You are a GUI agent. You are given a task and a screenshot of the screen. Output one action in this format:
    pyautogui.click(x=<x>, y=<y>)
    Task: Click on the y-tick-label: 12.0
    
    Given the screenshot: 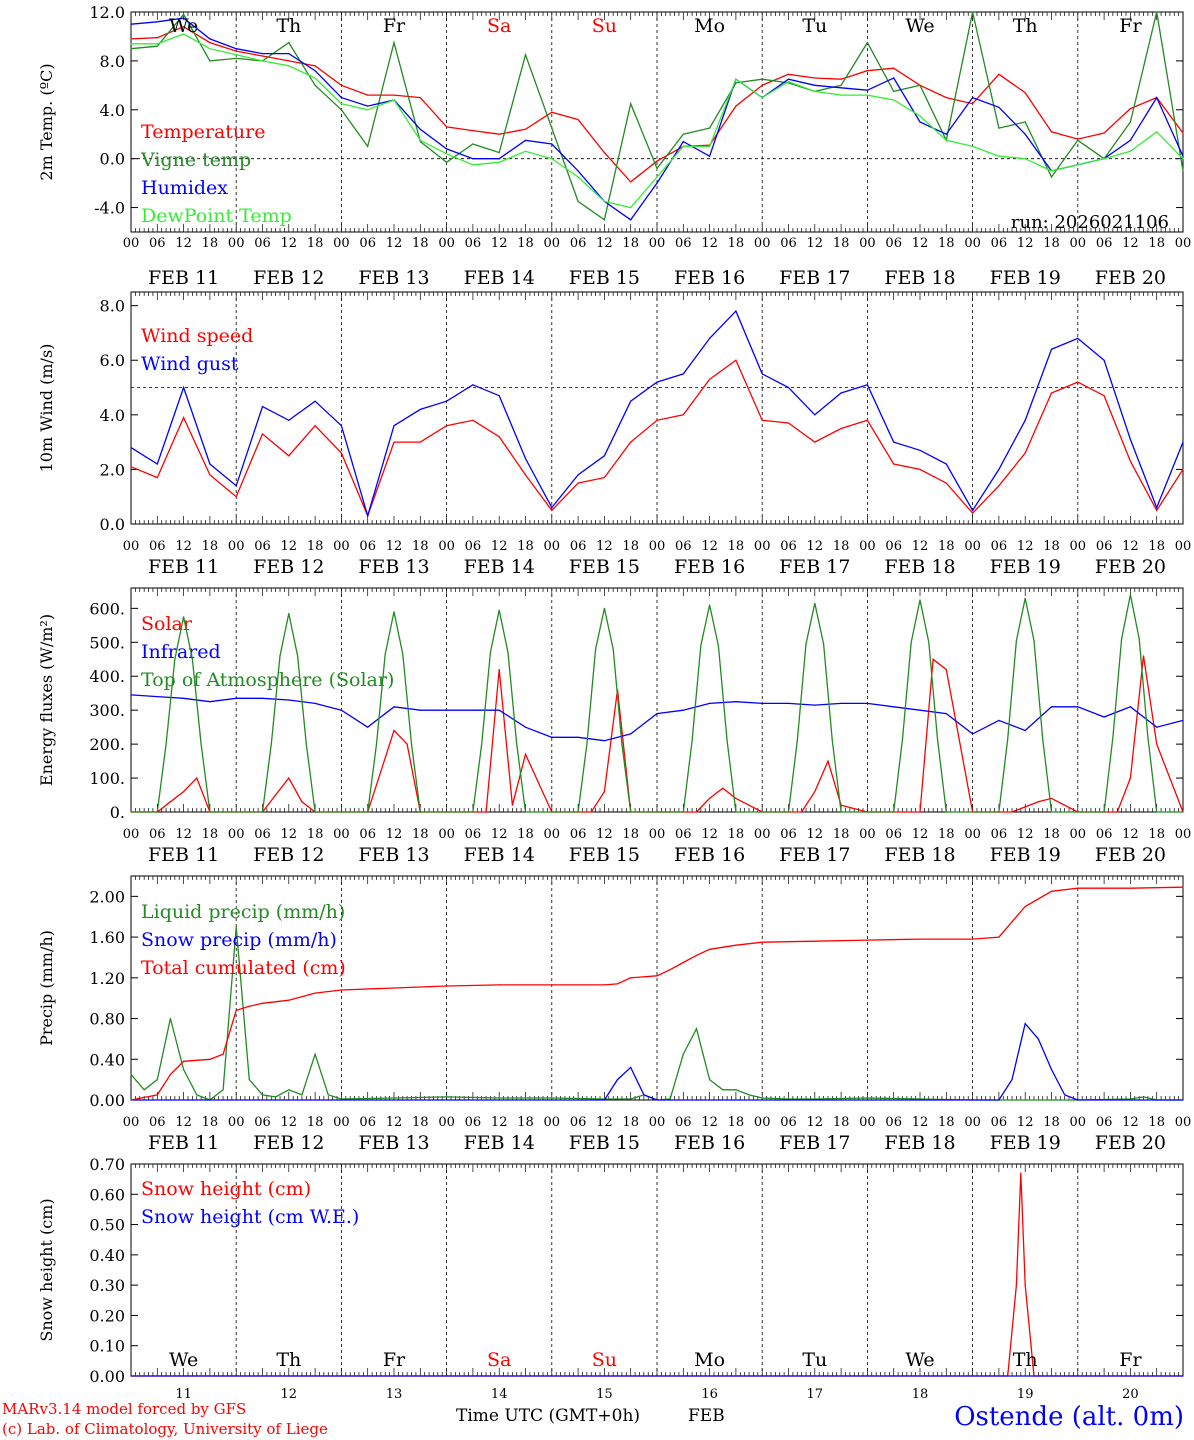 What is the action you would take?
    pyautogui.click(x=107, y=12)
    